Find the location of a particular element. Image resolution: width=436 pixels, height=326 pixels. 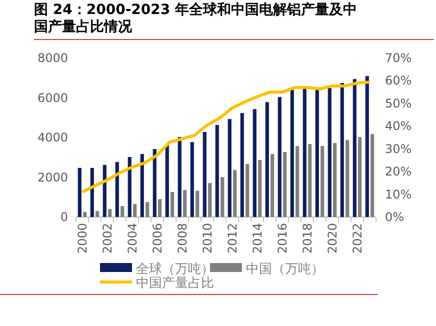

y-tick-label: 2000 is located at coordinates (52, 177).